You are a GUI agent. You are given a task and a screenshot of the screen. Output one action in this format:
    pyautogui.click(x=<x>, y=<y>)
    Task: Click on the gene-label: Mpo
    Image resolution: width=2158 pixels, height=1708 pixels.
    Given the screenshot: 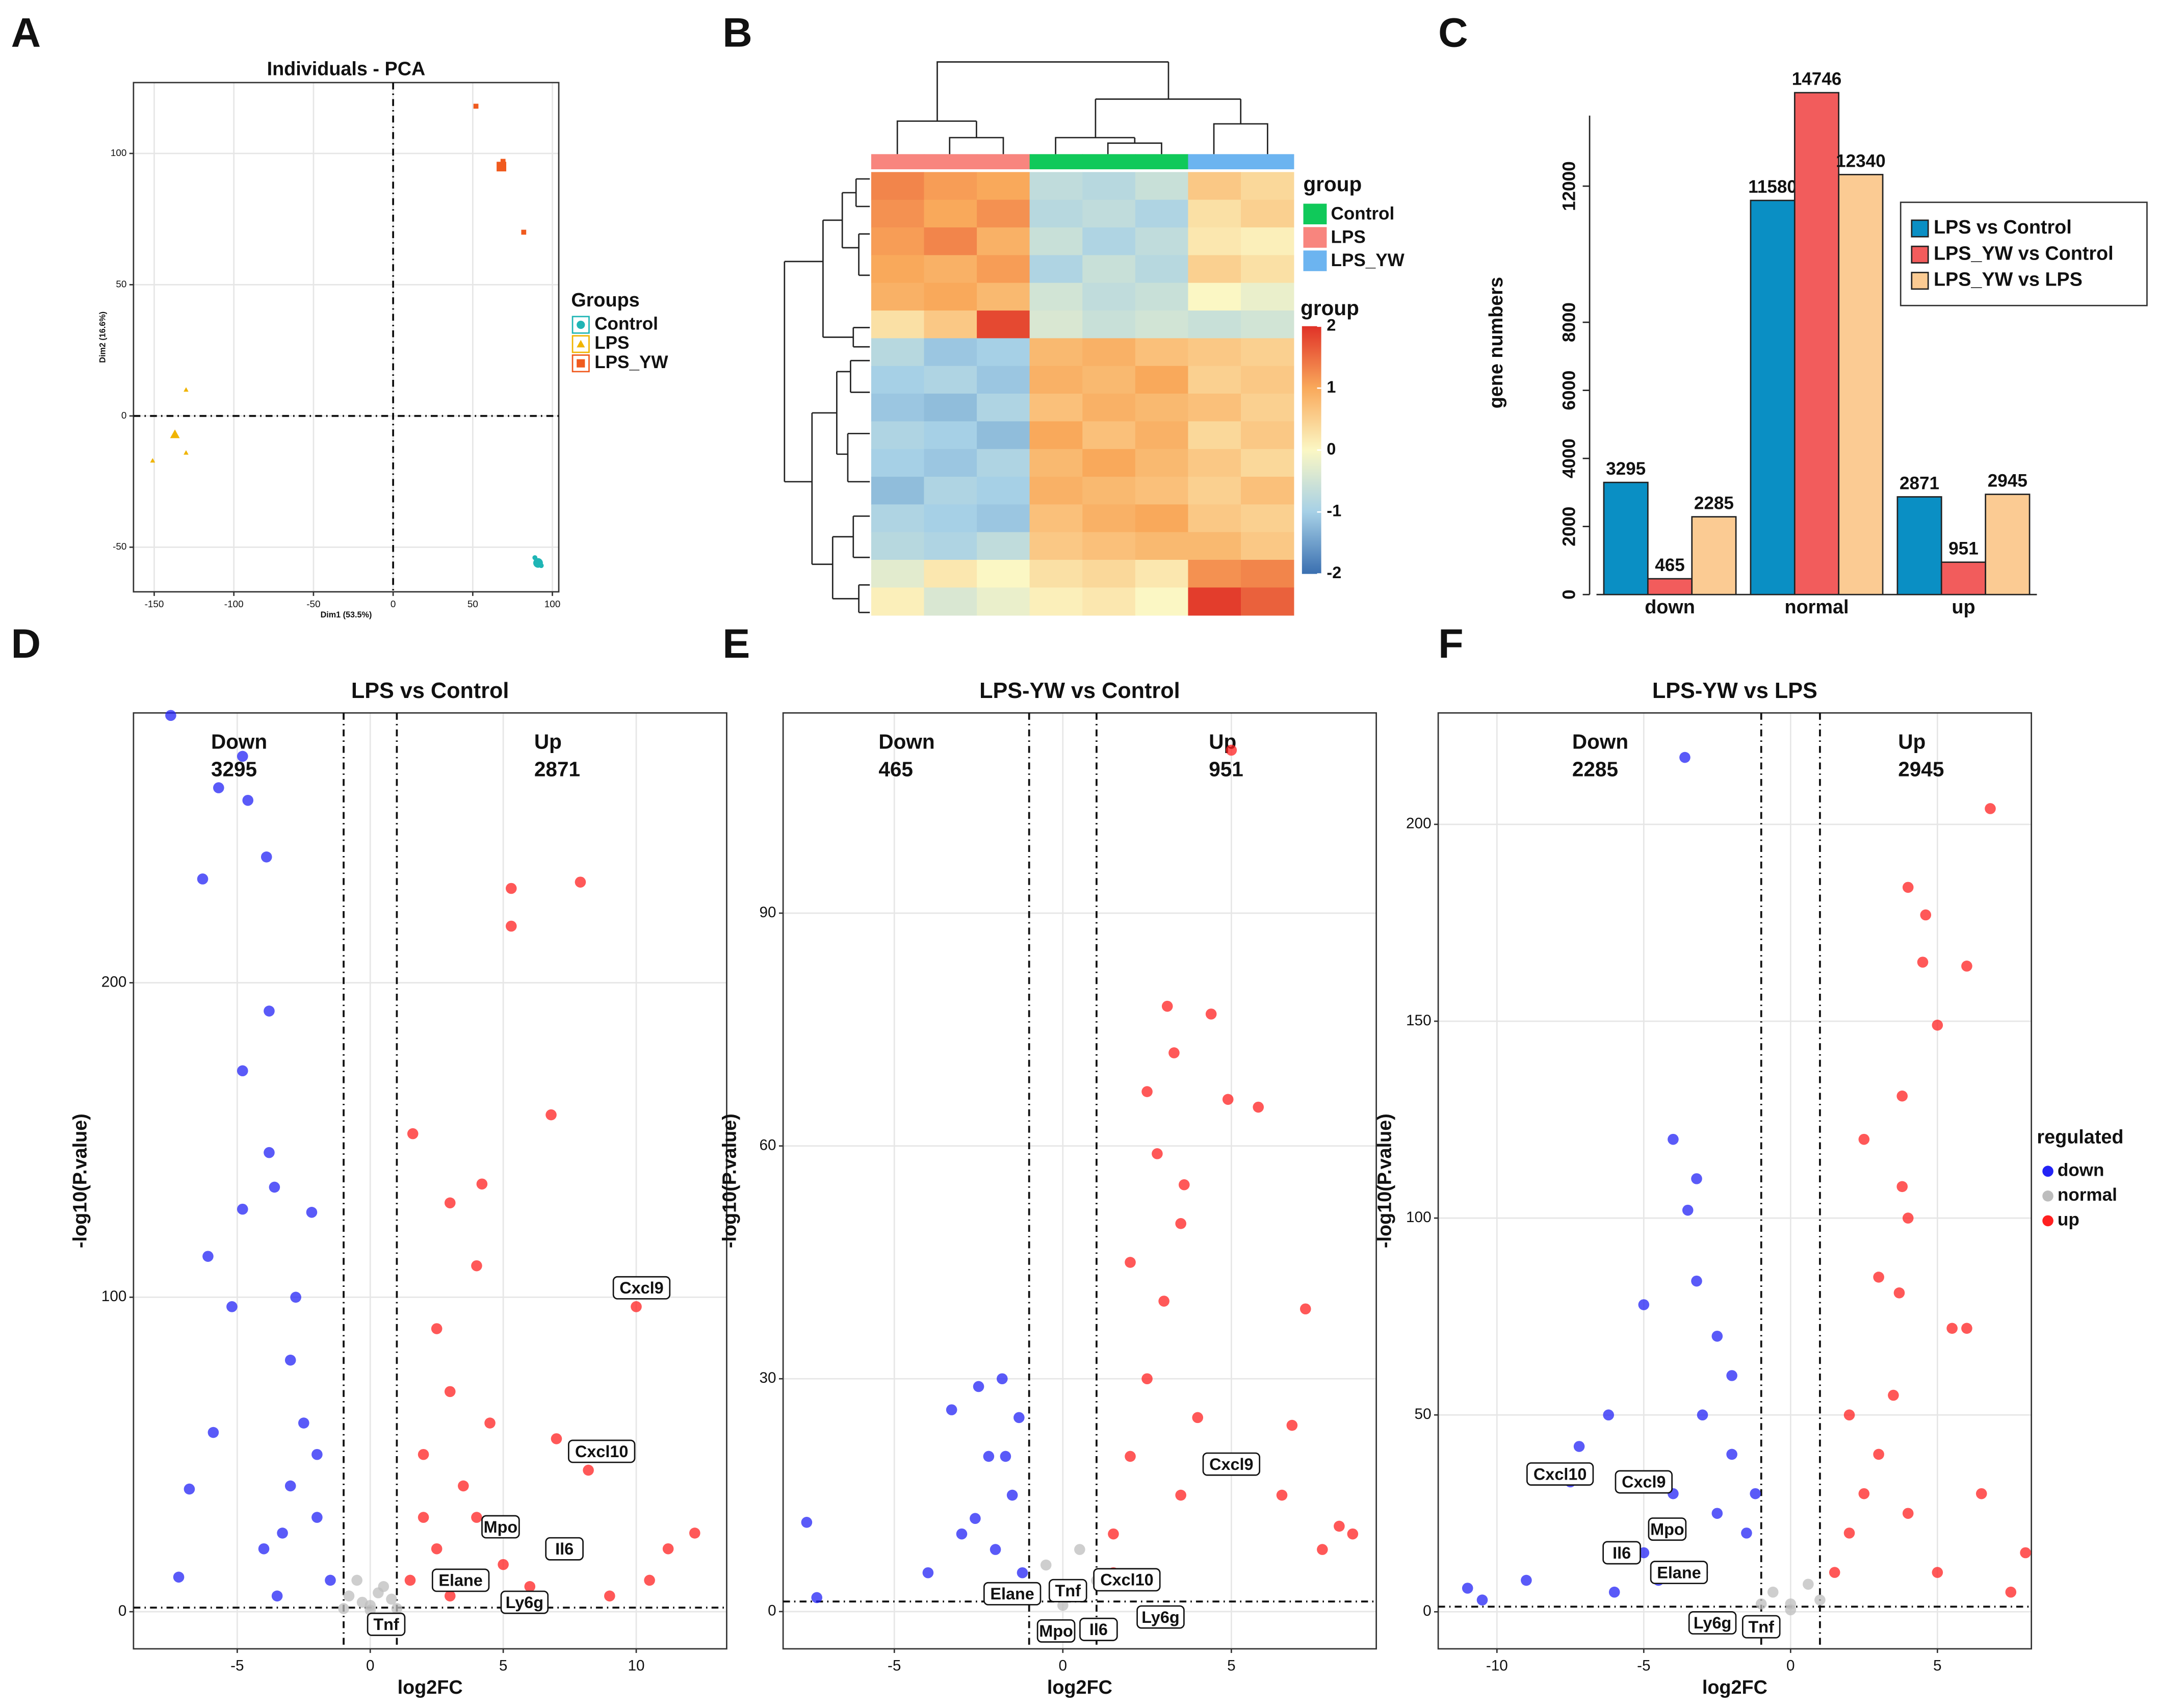 What is the action you would take?
    pyautogui.click(x=1056, y=1631)
    